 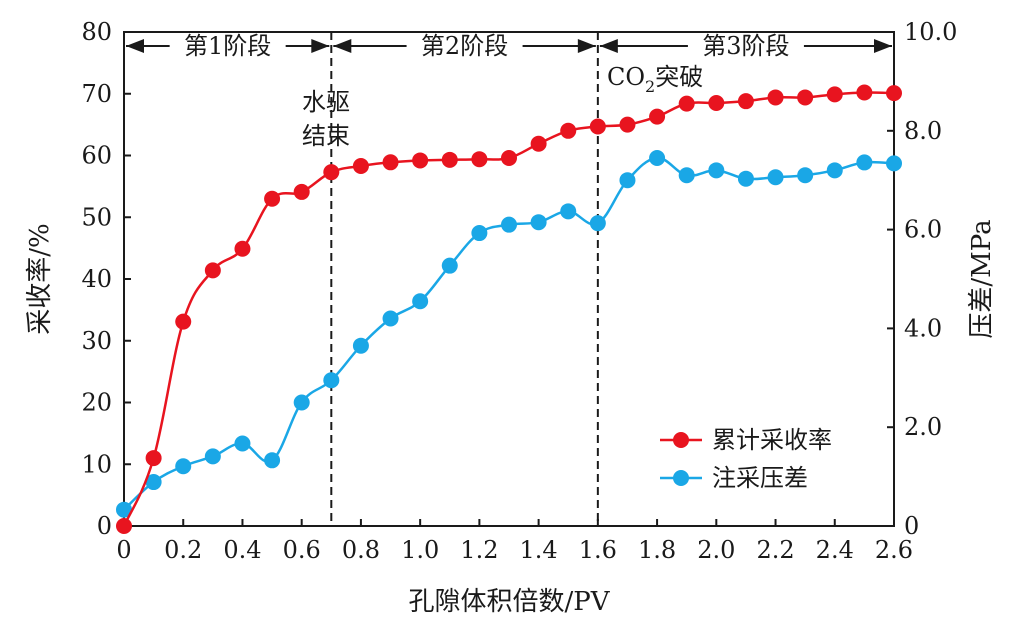 I want to click on x-tick-label: 1.6, so click(x=598, y=550).